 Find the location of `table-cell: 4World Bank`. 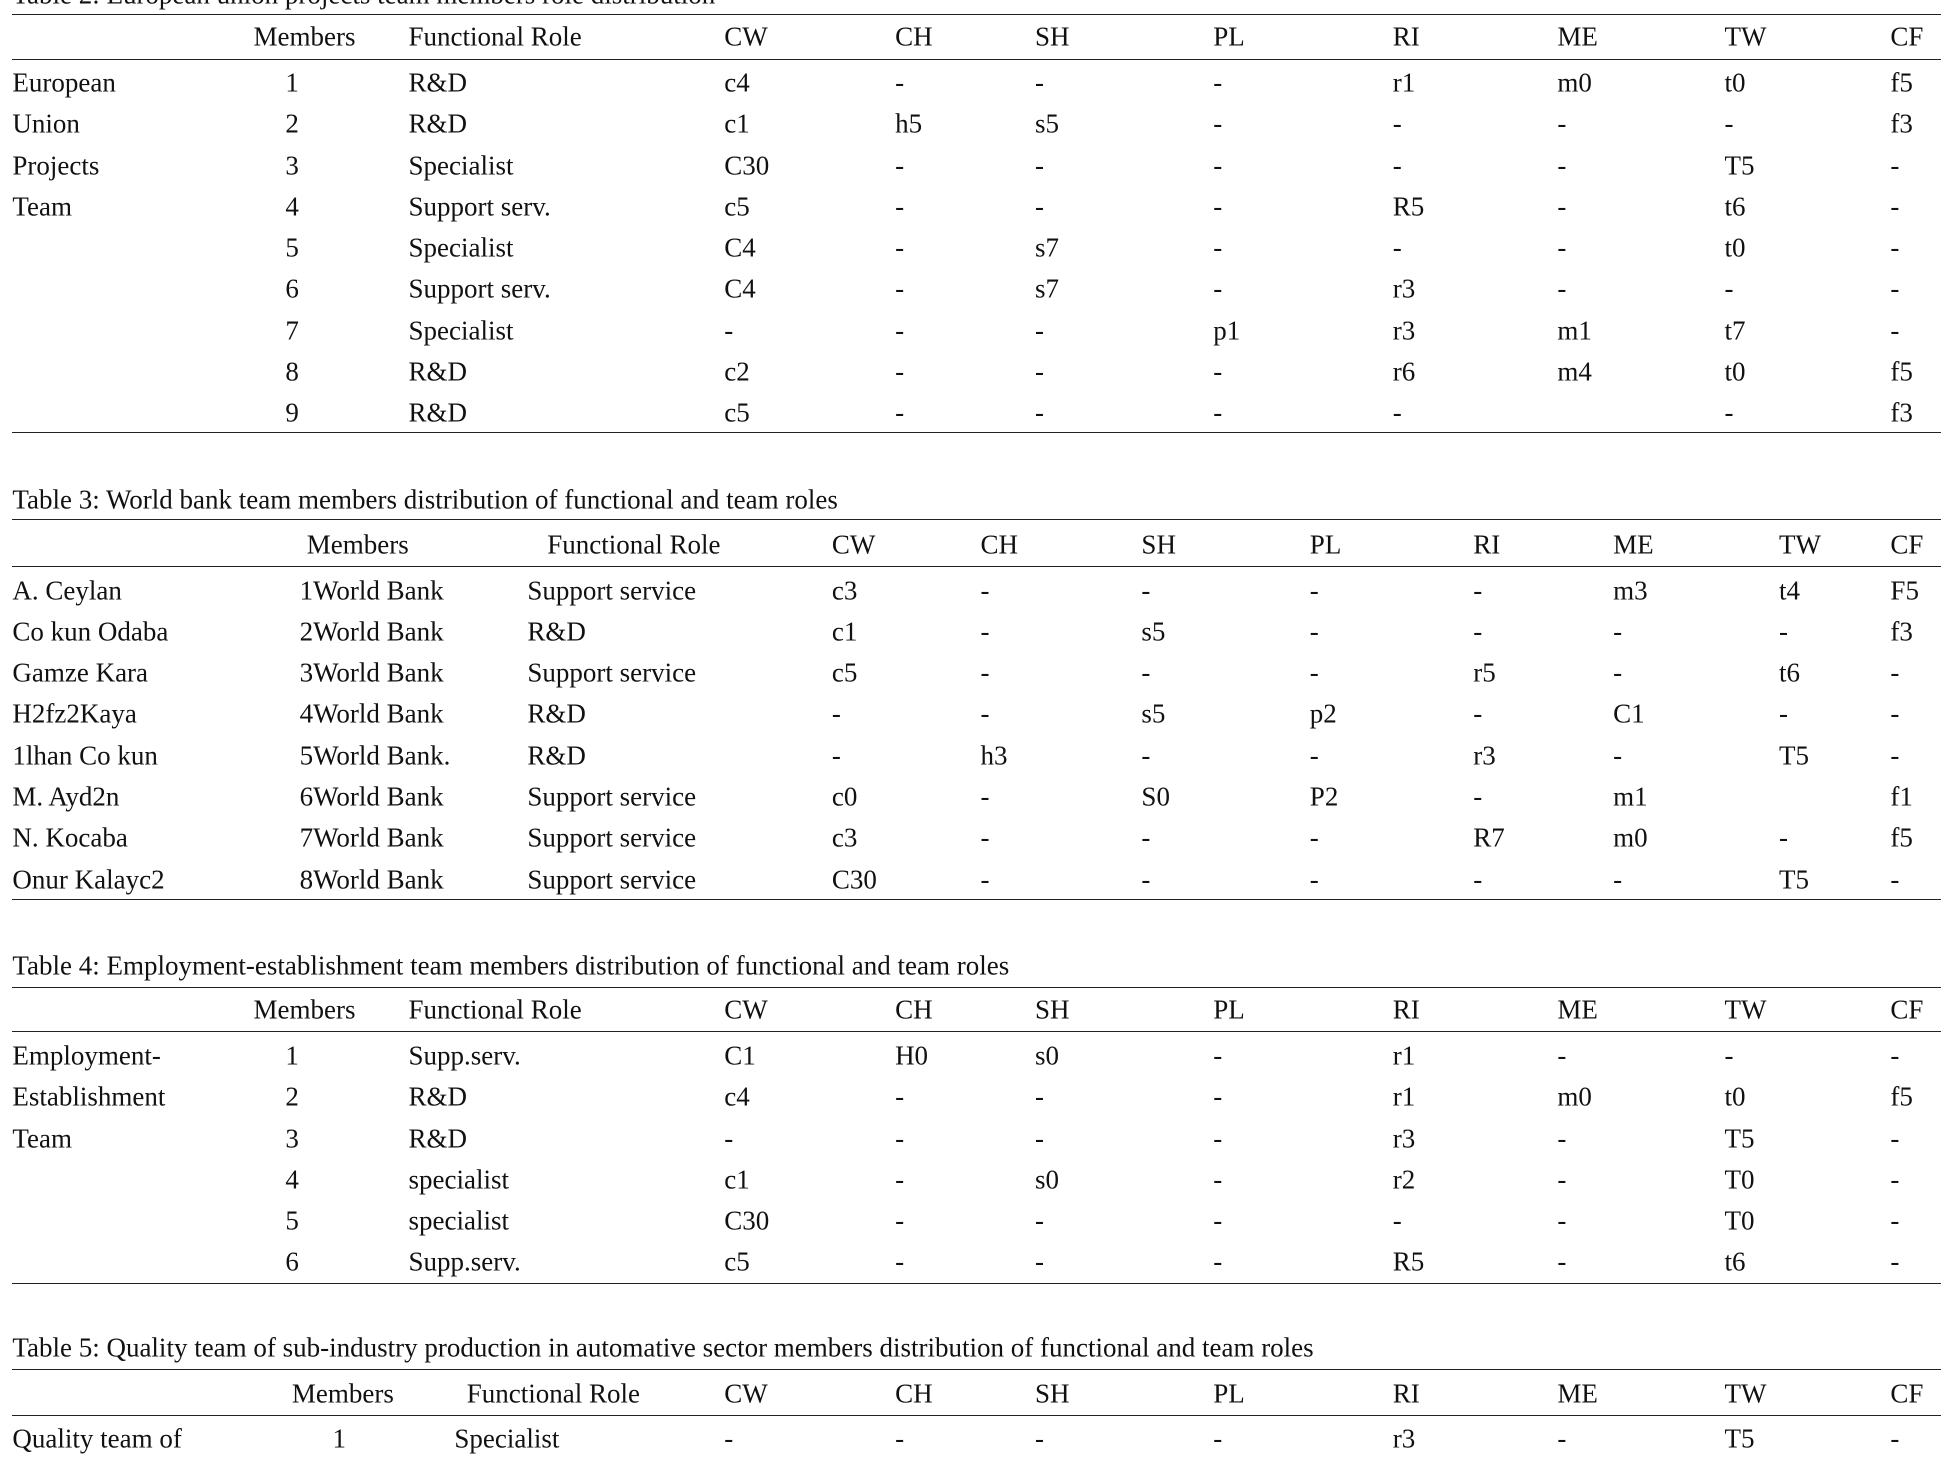

table-cell: 4World Bank is located at coordinates (371, 713).